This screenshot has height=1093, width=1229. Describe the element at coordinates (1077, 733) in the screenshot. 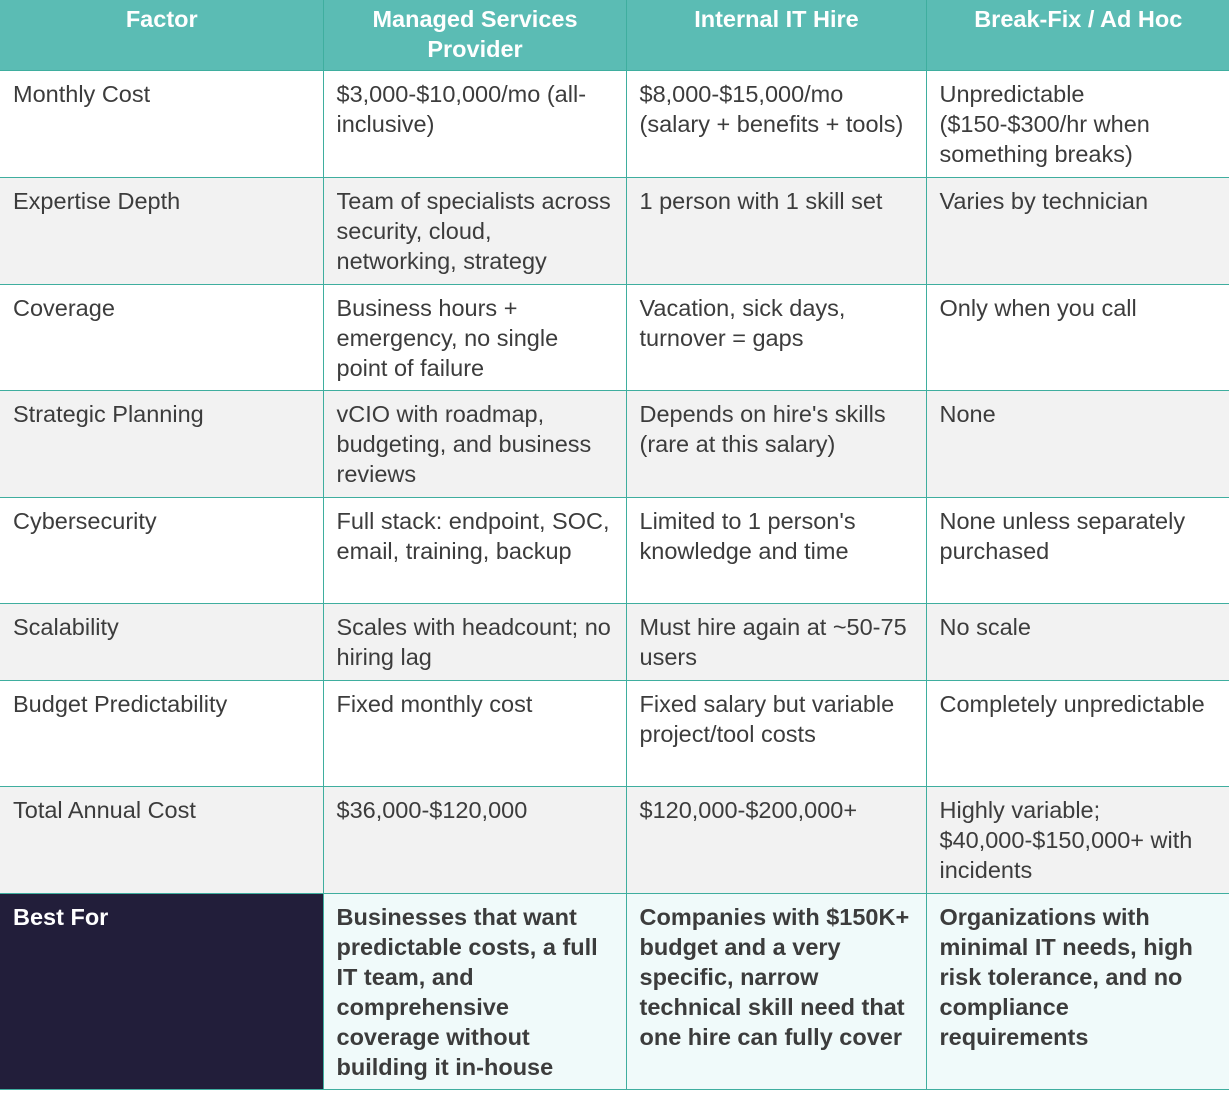

I see `cell-breakfix: Completely unpredictable` at that location.